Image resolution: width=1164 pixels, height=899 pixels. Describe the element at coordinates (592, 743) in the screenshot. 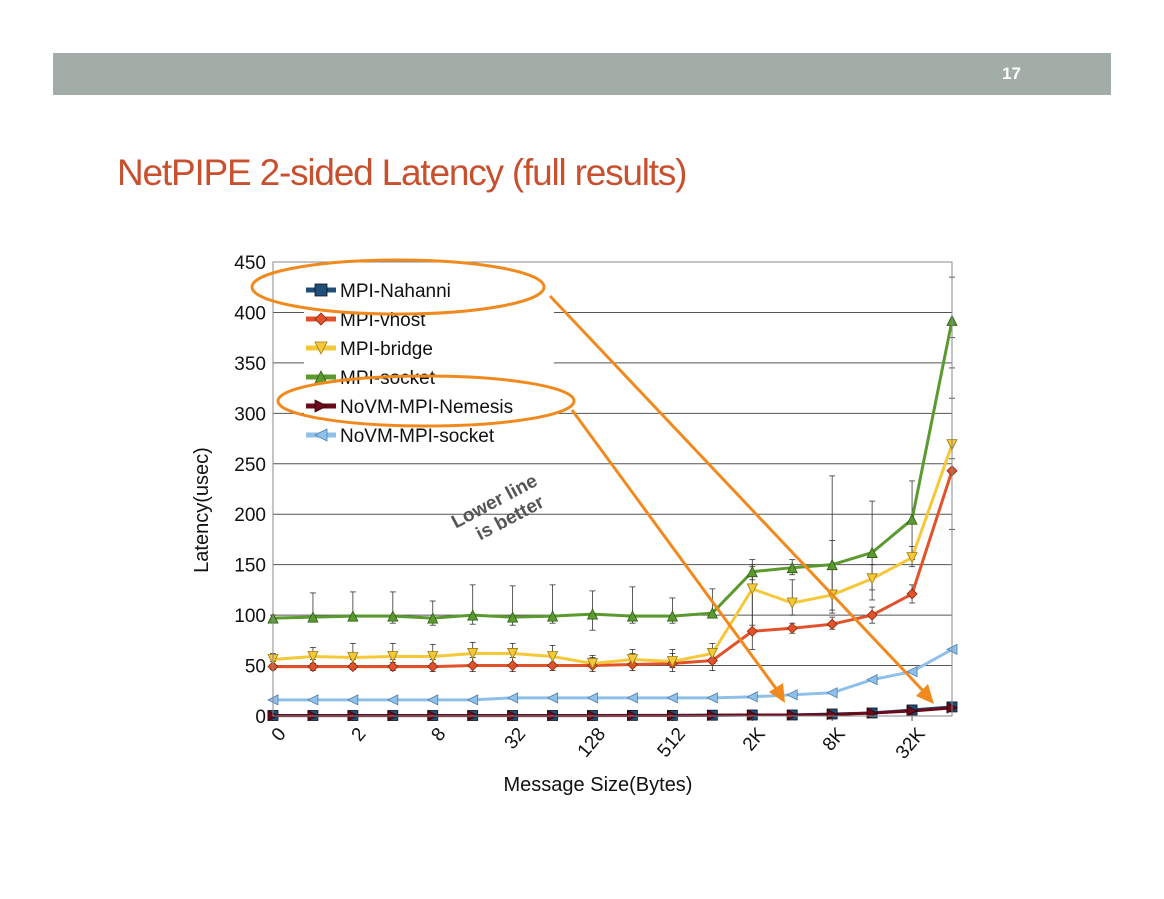

I see `x-tick-label: 128` at that location.